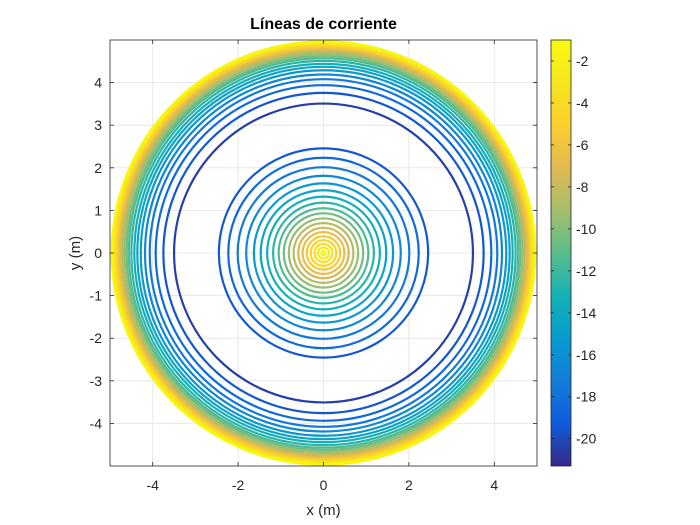 This screenshot has width=700, height=525. I want to click on x-tick-label: -4, so click(152, 485).